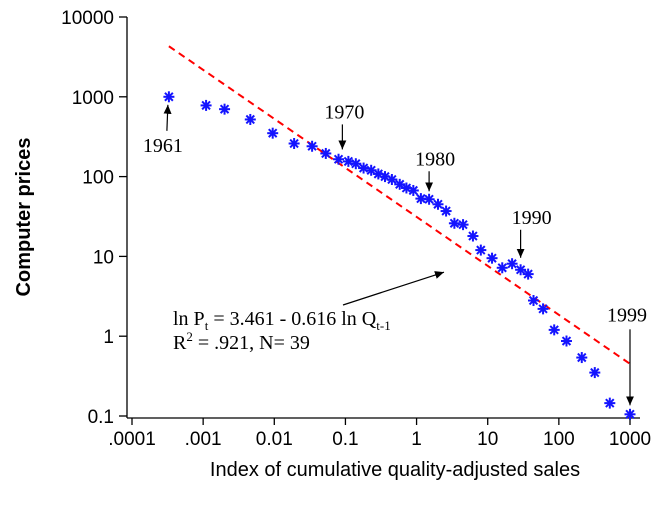 The width and height of the screenshot is (670, 506). What do you see at coordinates (559, 439) in the screenshot?
I see `x-tick-label: 100` at bounding box center [559, 439].